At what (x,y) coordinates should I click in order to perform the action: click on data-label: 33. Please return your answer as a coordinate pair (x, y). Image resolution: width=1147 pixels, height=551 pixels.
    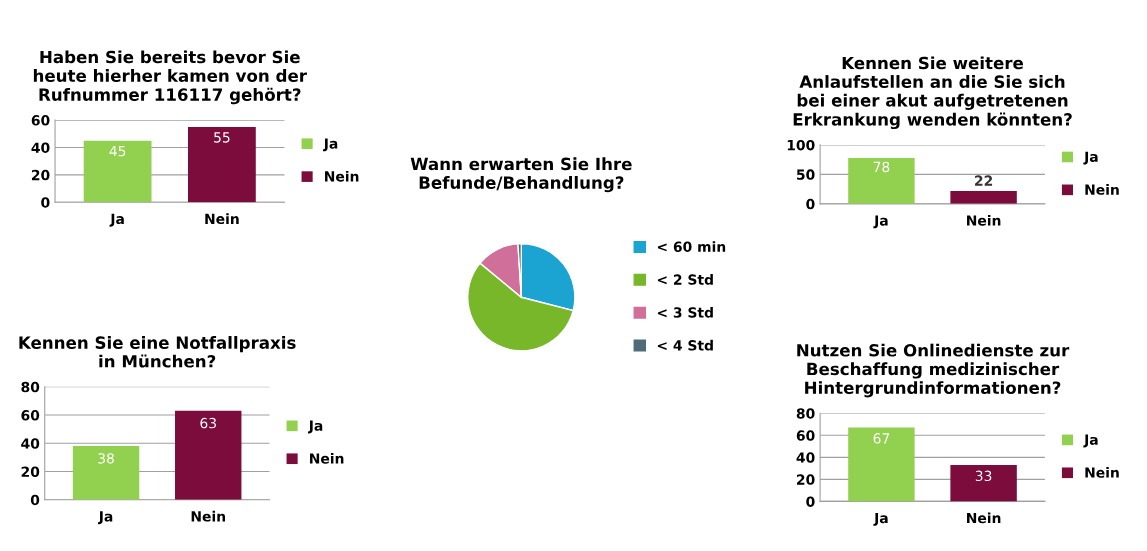
    Looking at the image, I should click on (983, 476).